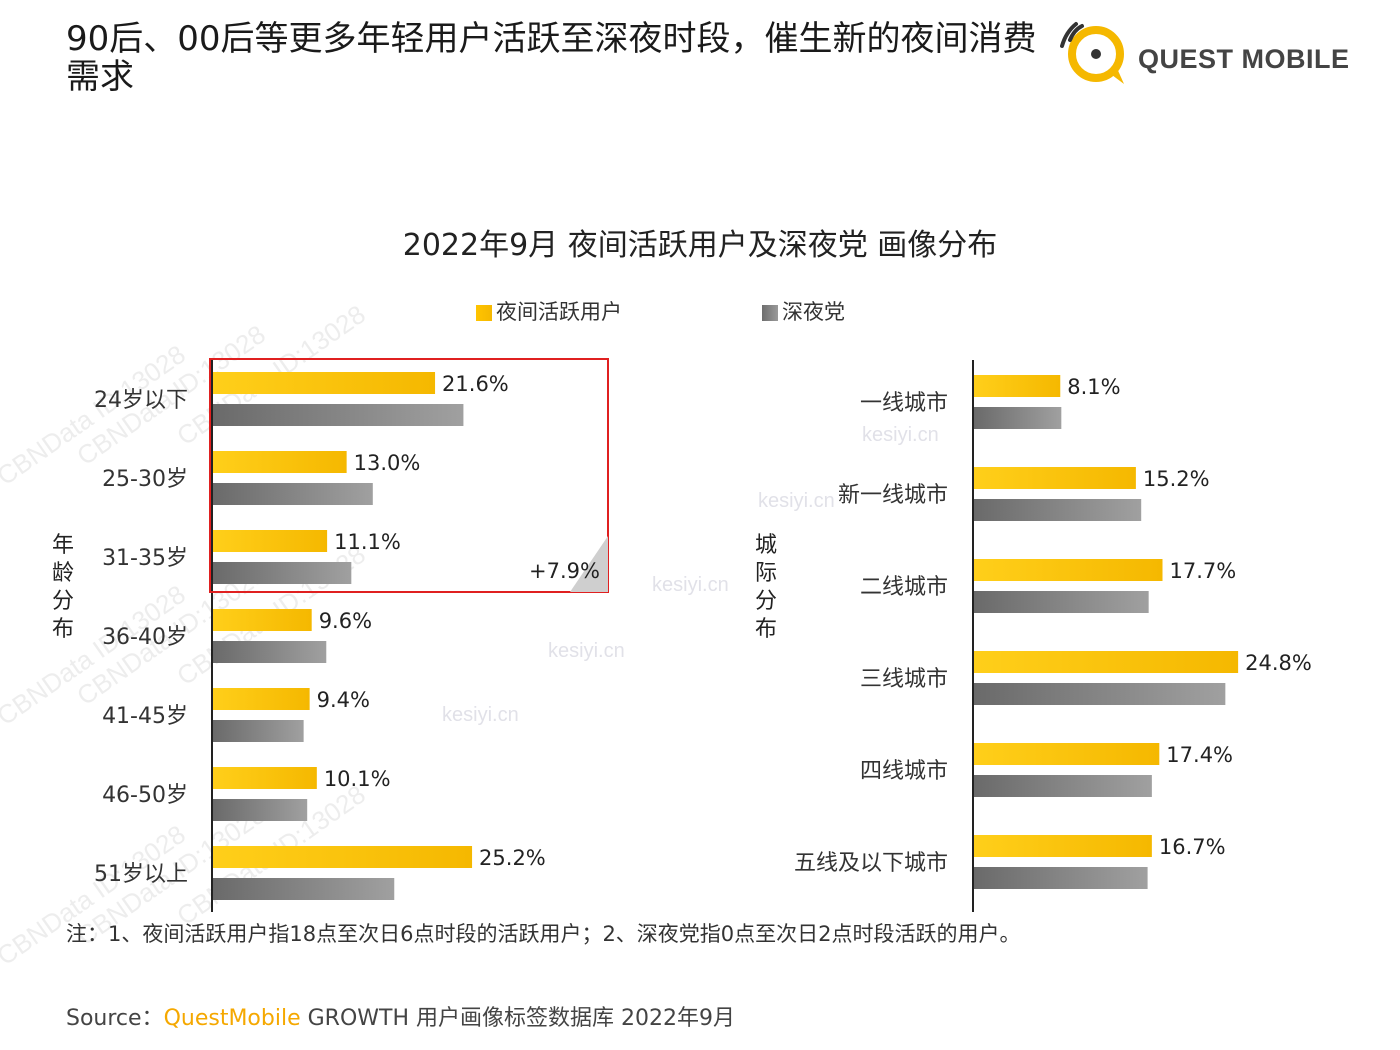 This screenshot has height=1050, width=1400. What do you see at coordinates (387, 463) in the screenshot?
I see `data-label: 13.0%` at bounding box center [387, 463].